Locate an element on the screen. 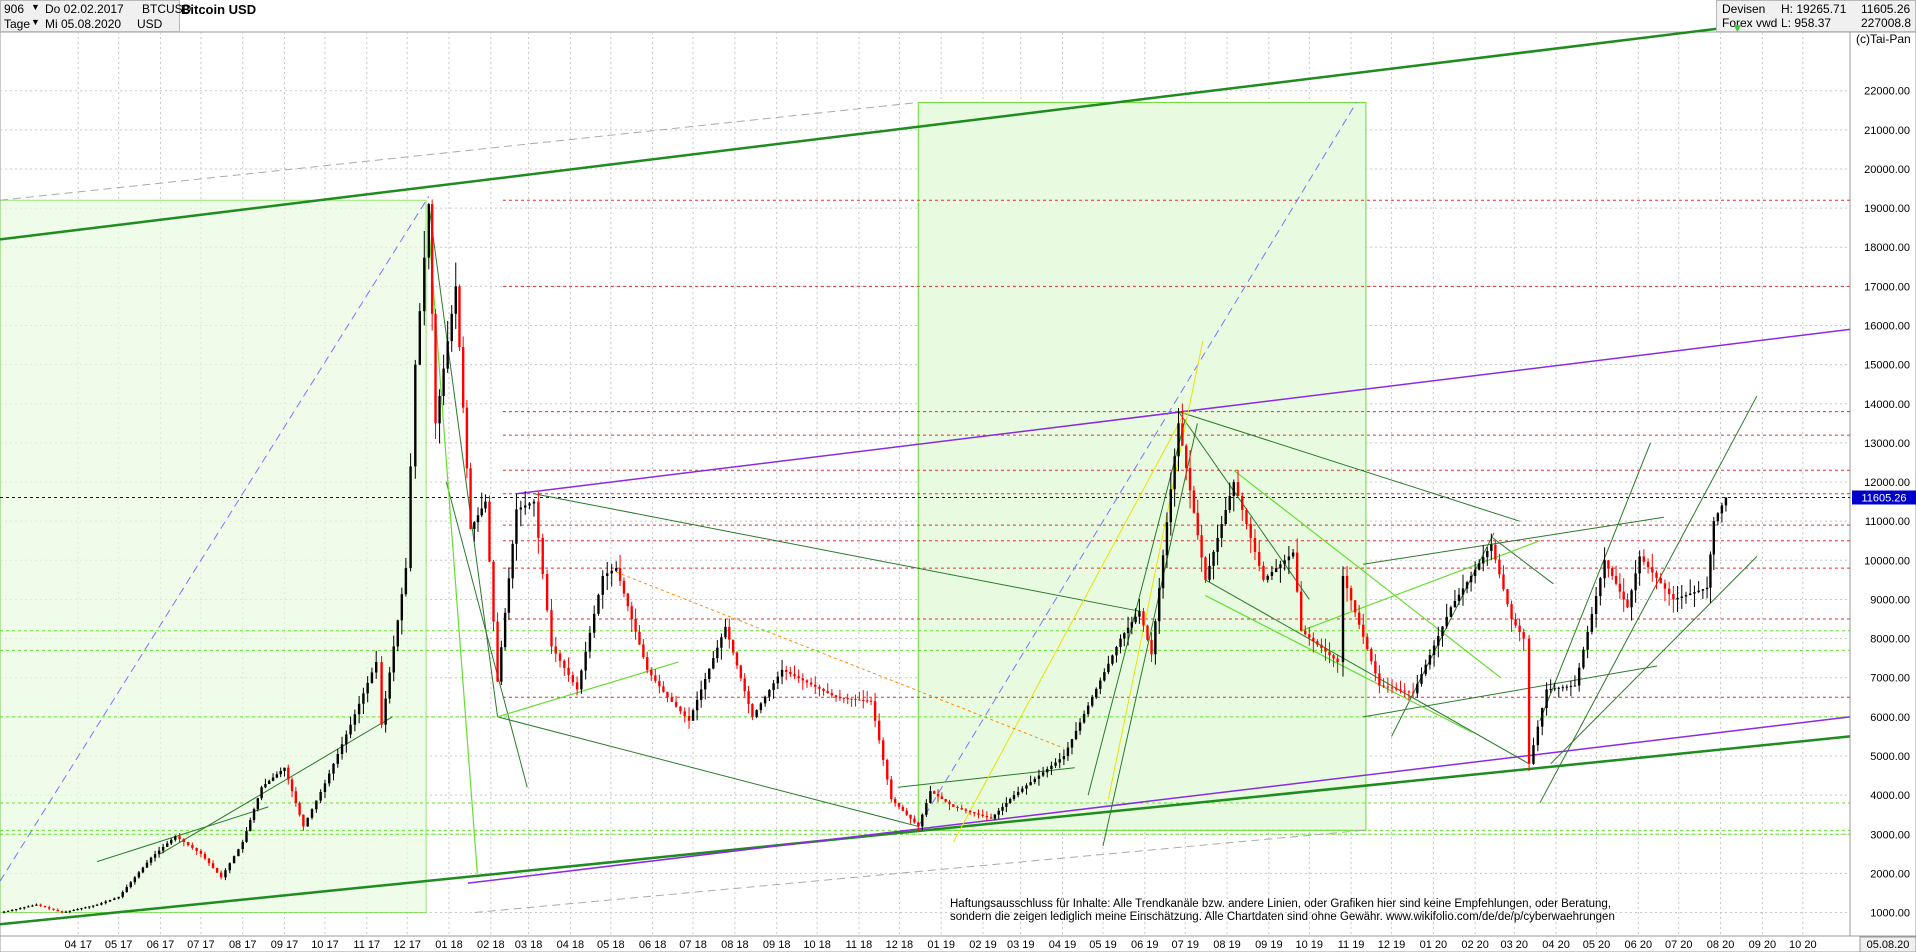 Image resolution: width=1916 pixels, height=952 pixels. x-tick-label: 07 19 is located at coordinates (1185, 945).